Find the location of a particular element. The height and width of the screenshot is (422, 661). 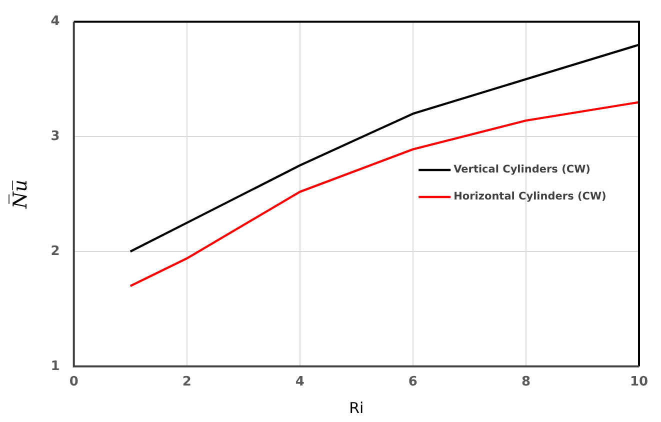

x-tick-label: 2 is located at coordinates (187, 382).